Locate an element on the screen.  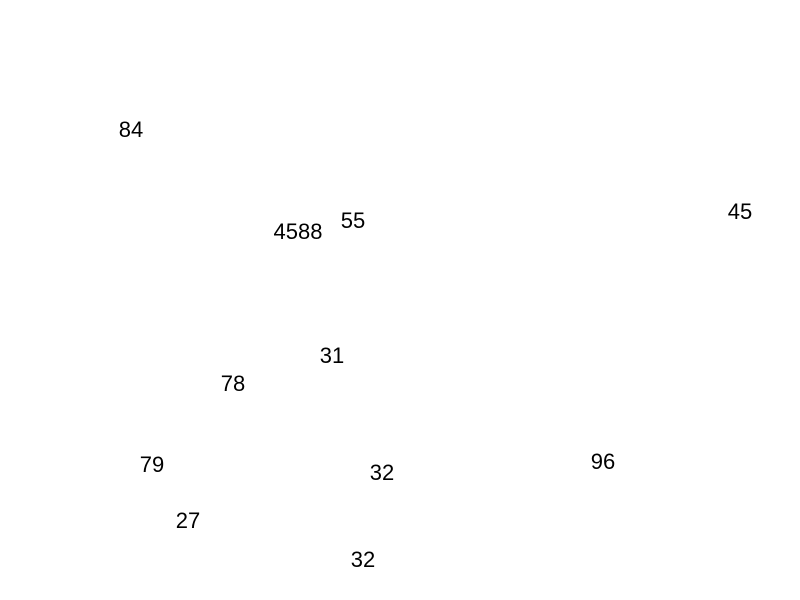
number-label: 31 is located at coordinates (332, 355).